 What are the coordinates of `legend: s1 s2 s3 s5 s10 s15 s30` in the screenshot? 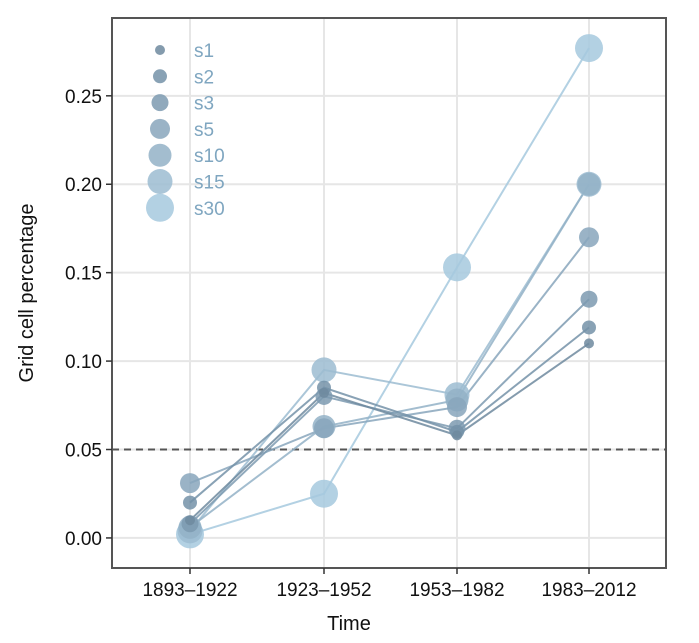 It's located at (185, 131).